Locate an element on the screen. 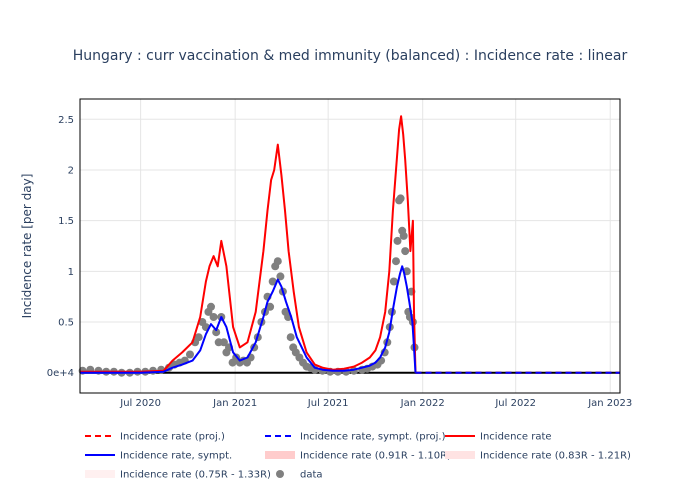 This screenshot has width=700, height=500. legend-item: Incidence rate, sympt. is located at coordinates (158, 456).